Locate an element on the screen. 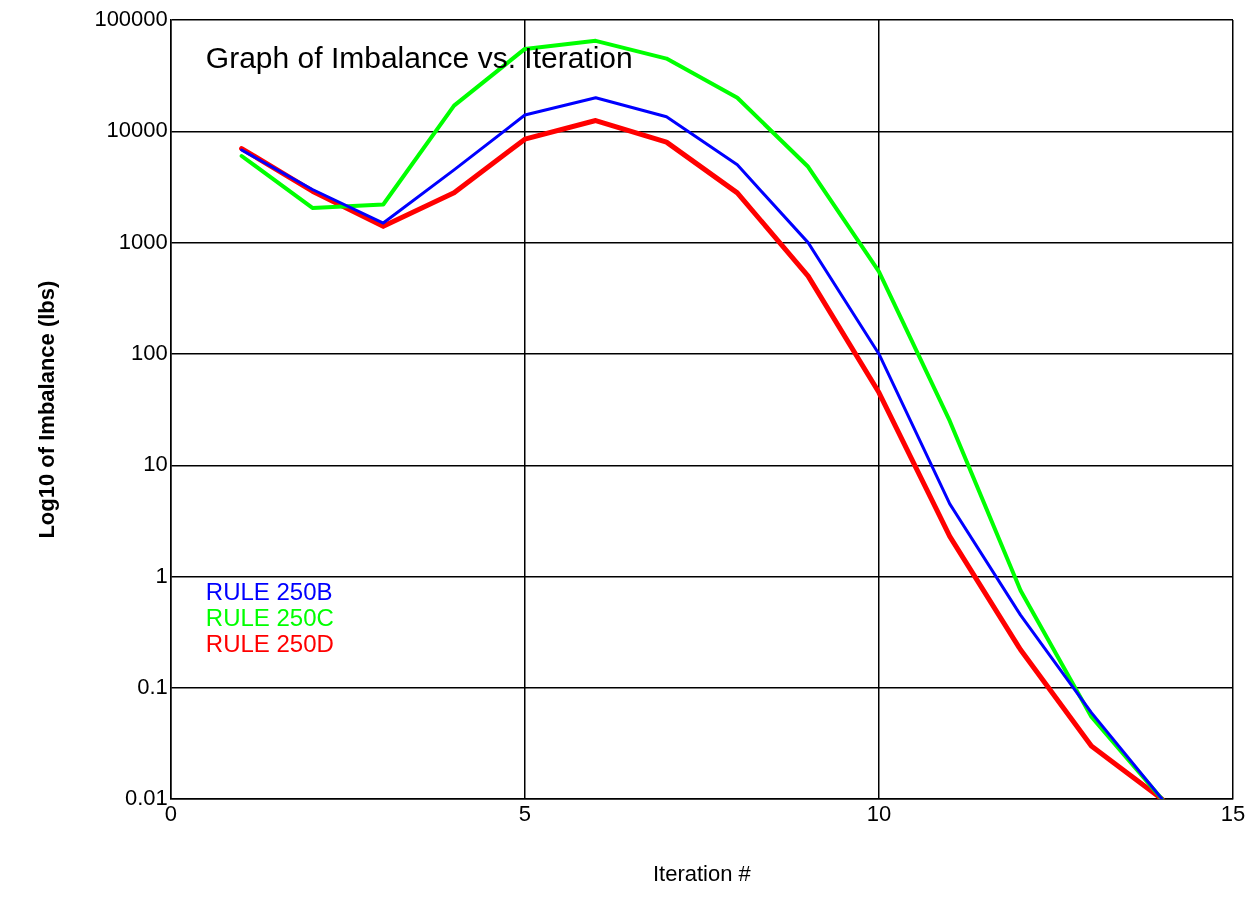 The height and width of the screenshot is (923, 1253). x-tick-label: 15 is located at coordinates (1233, 814).